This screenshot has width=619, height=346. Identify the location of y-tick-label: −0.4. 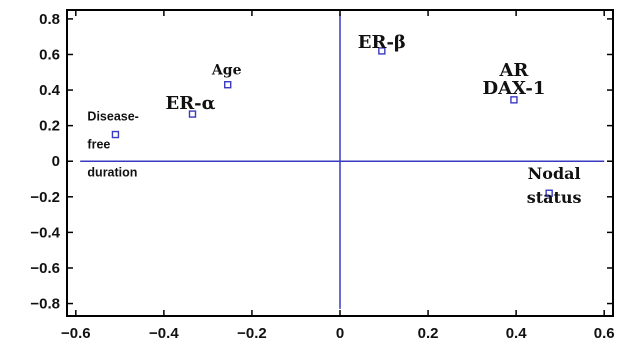
(45, 232).